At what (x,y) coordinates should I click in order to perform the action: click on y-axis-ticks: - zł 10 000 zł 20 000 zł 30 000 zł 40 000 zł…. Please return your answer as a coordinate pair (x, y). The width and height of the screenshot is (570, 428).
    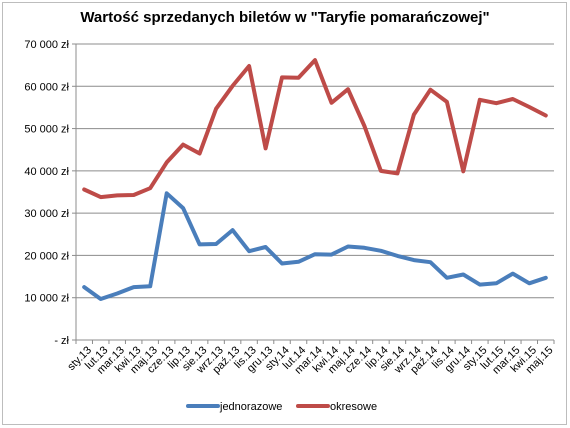
    Looking at the image, I should click on (50, 193).